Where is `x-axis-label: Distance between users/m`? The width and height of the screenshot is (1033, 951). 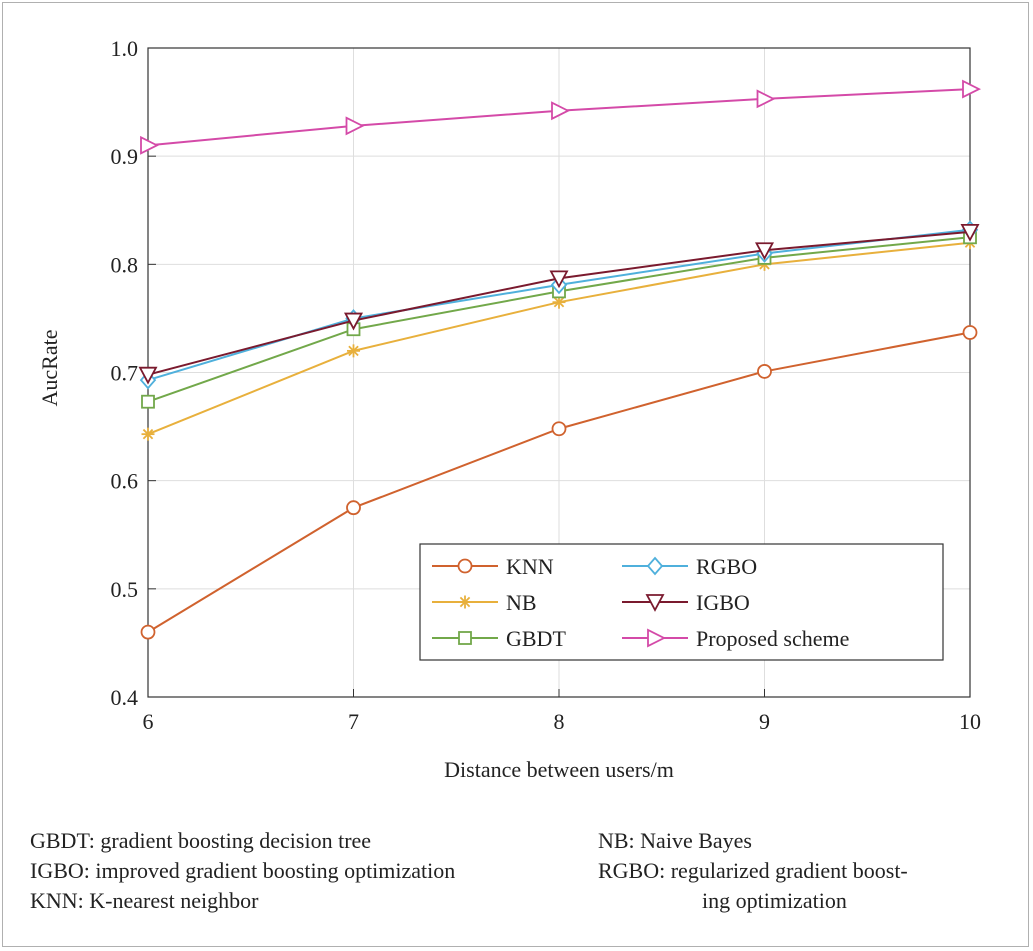 x-axis-label: Distance between users/m is located at coordinates (559, 769).